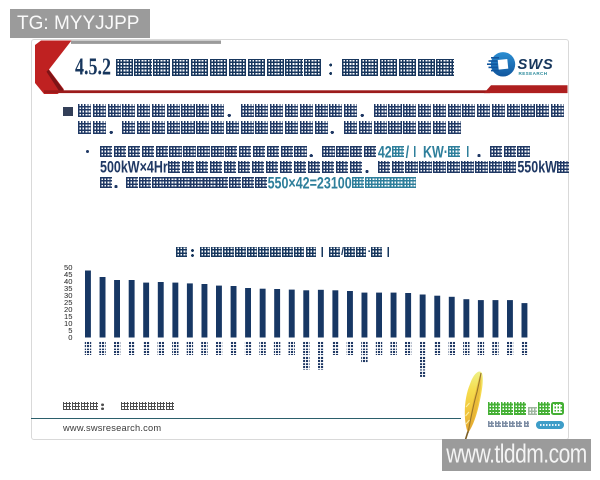 The height and width of the screenshot is (480, 600). I want to click on svg-text: 35, so click(68, 288).